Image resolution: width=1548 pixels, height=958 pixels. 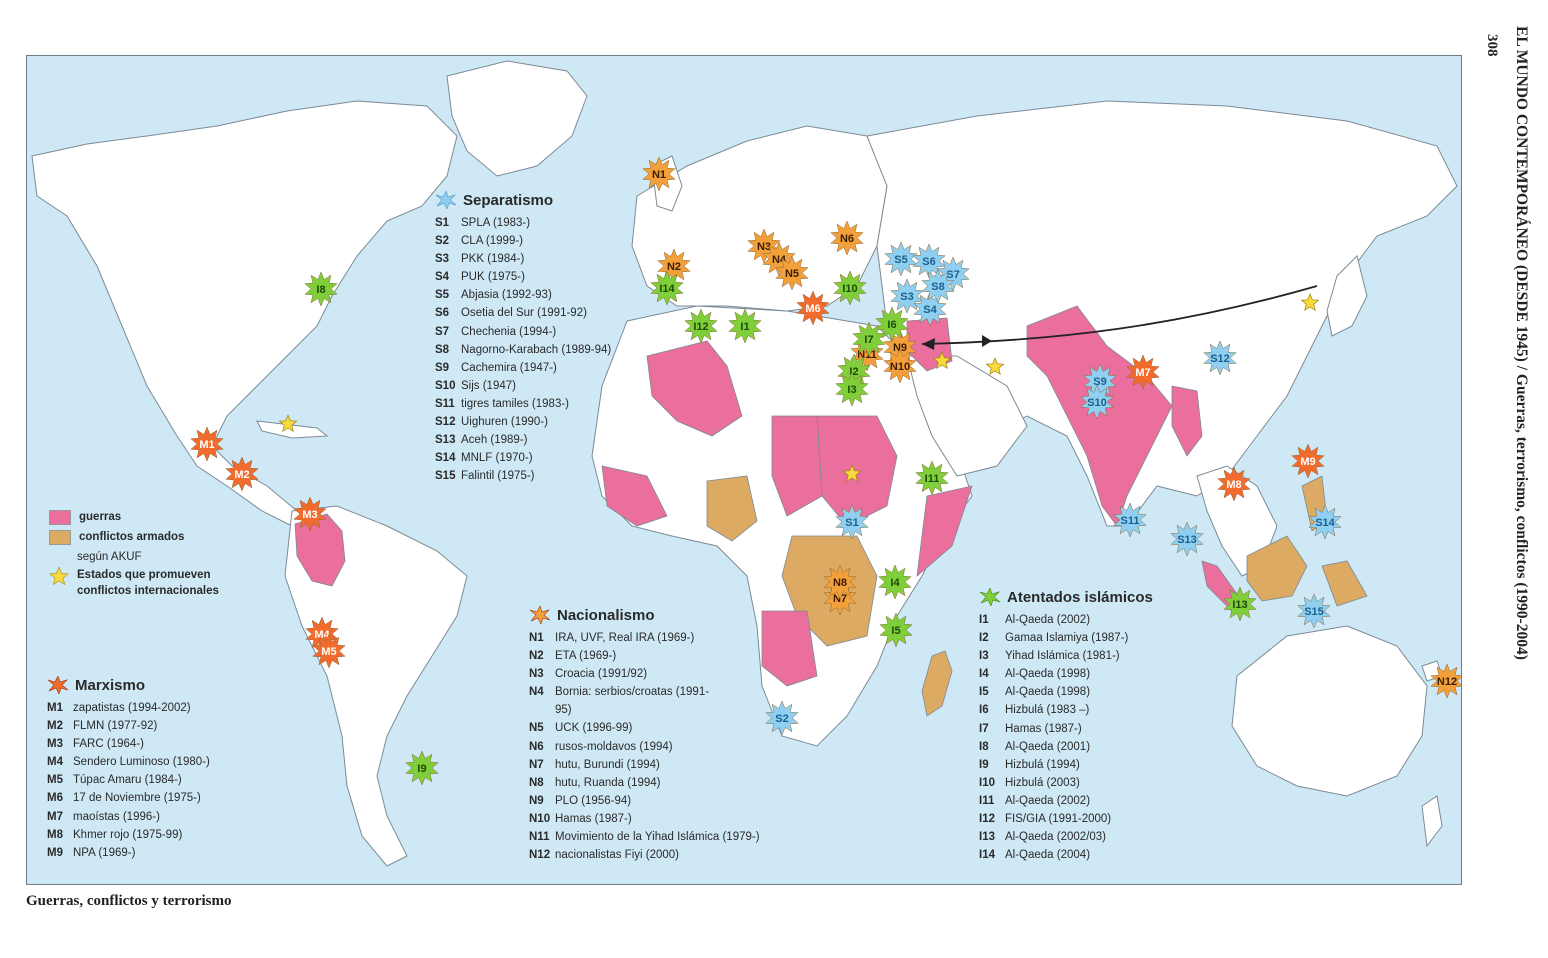 What do you see at coordinates (445, 440) in the screenshot?
I see `legend-code: S13` at bounding box center [445, 440].